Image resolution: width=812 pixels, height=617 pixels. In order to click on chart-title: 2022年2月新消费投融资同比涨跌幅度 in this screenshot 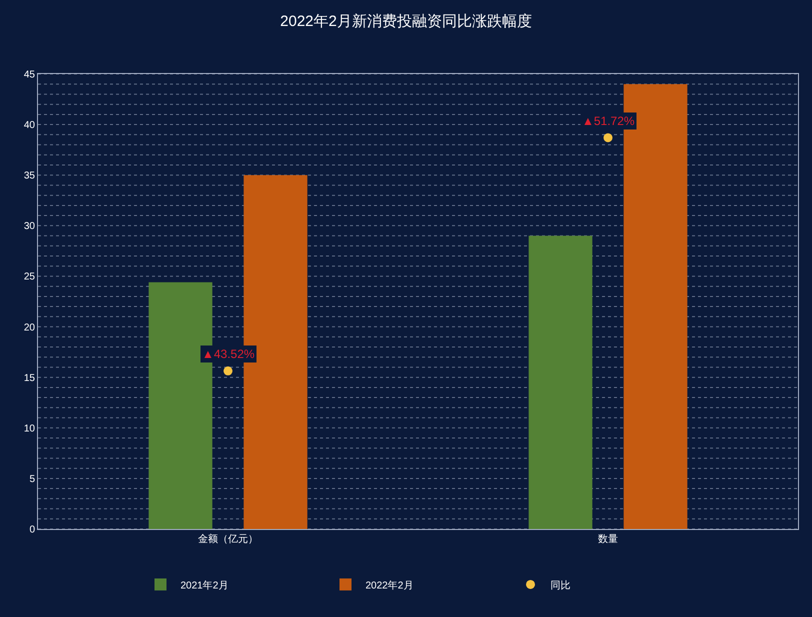, I will do `click(406, 21)`.